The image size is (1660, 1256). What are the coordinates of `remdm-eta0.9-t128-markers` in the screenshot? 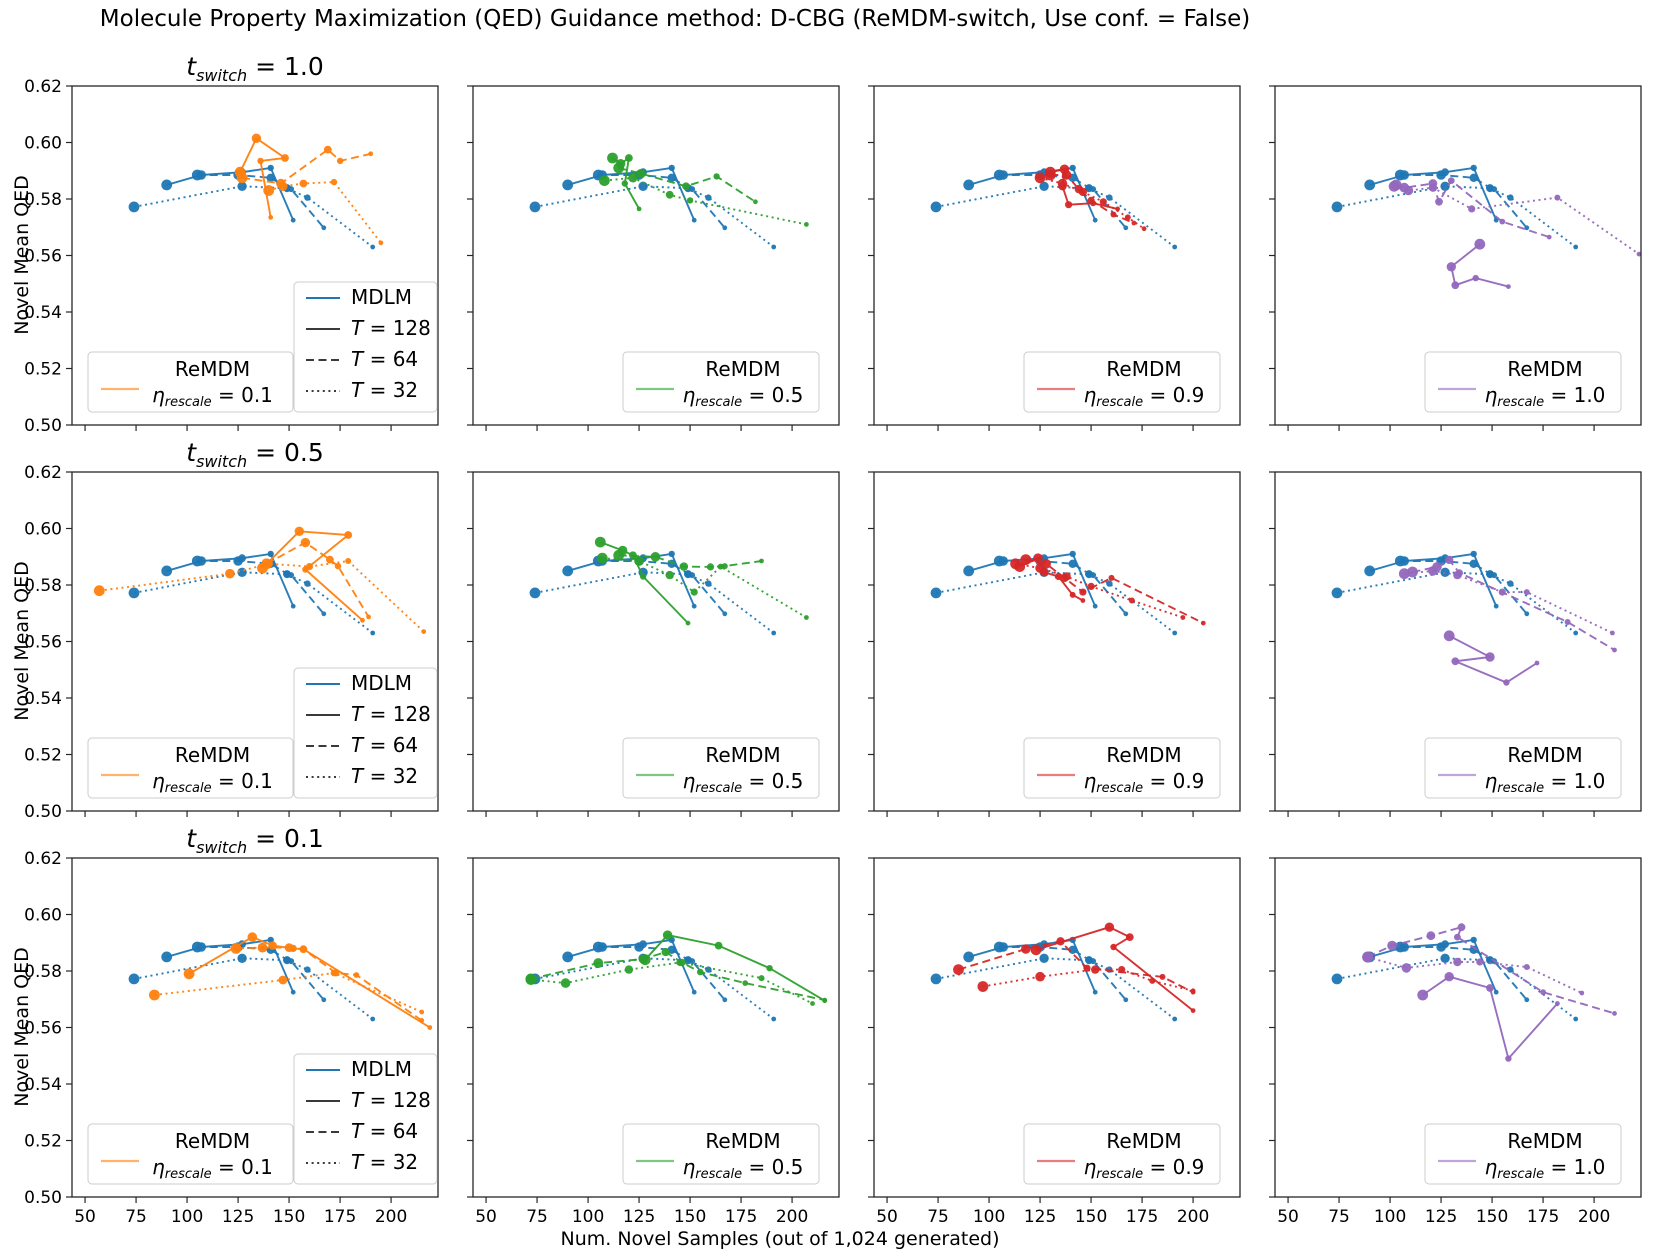 It's located at (1113, 967).